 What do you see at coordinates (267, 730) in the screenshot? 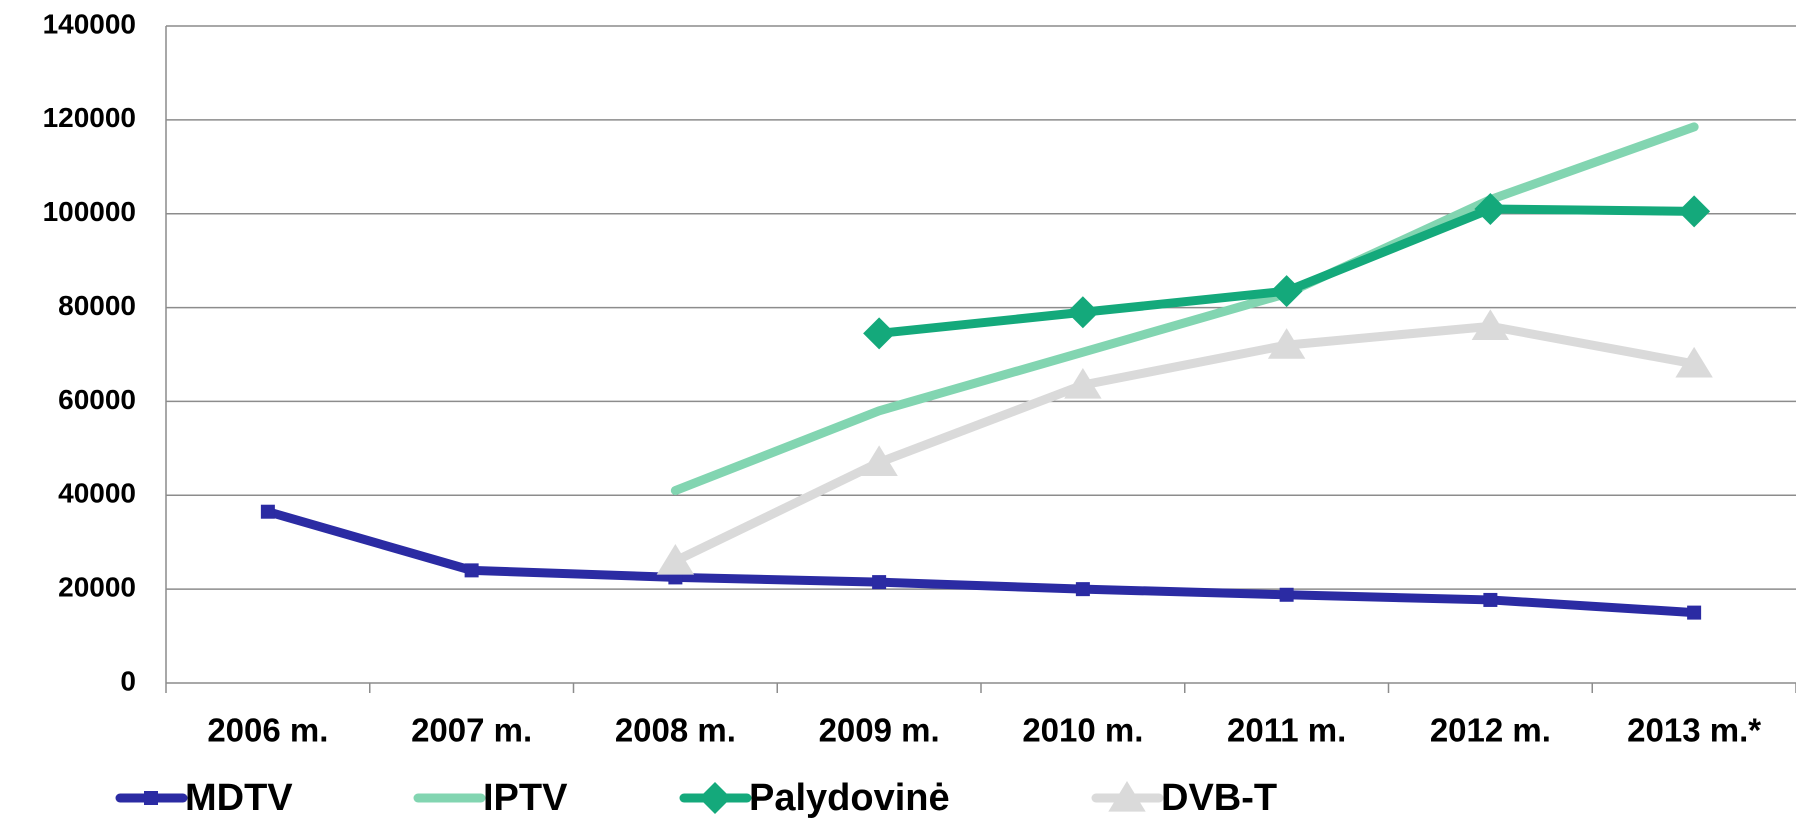
I see `x-tick-label: 2006 m.` at bounding box center [267, 730].